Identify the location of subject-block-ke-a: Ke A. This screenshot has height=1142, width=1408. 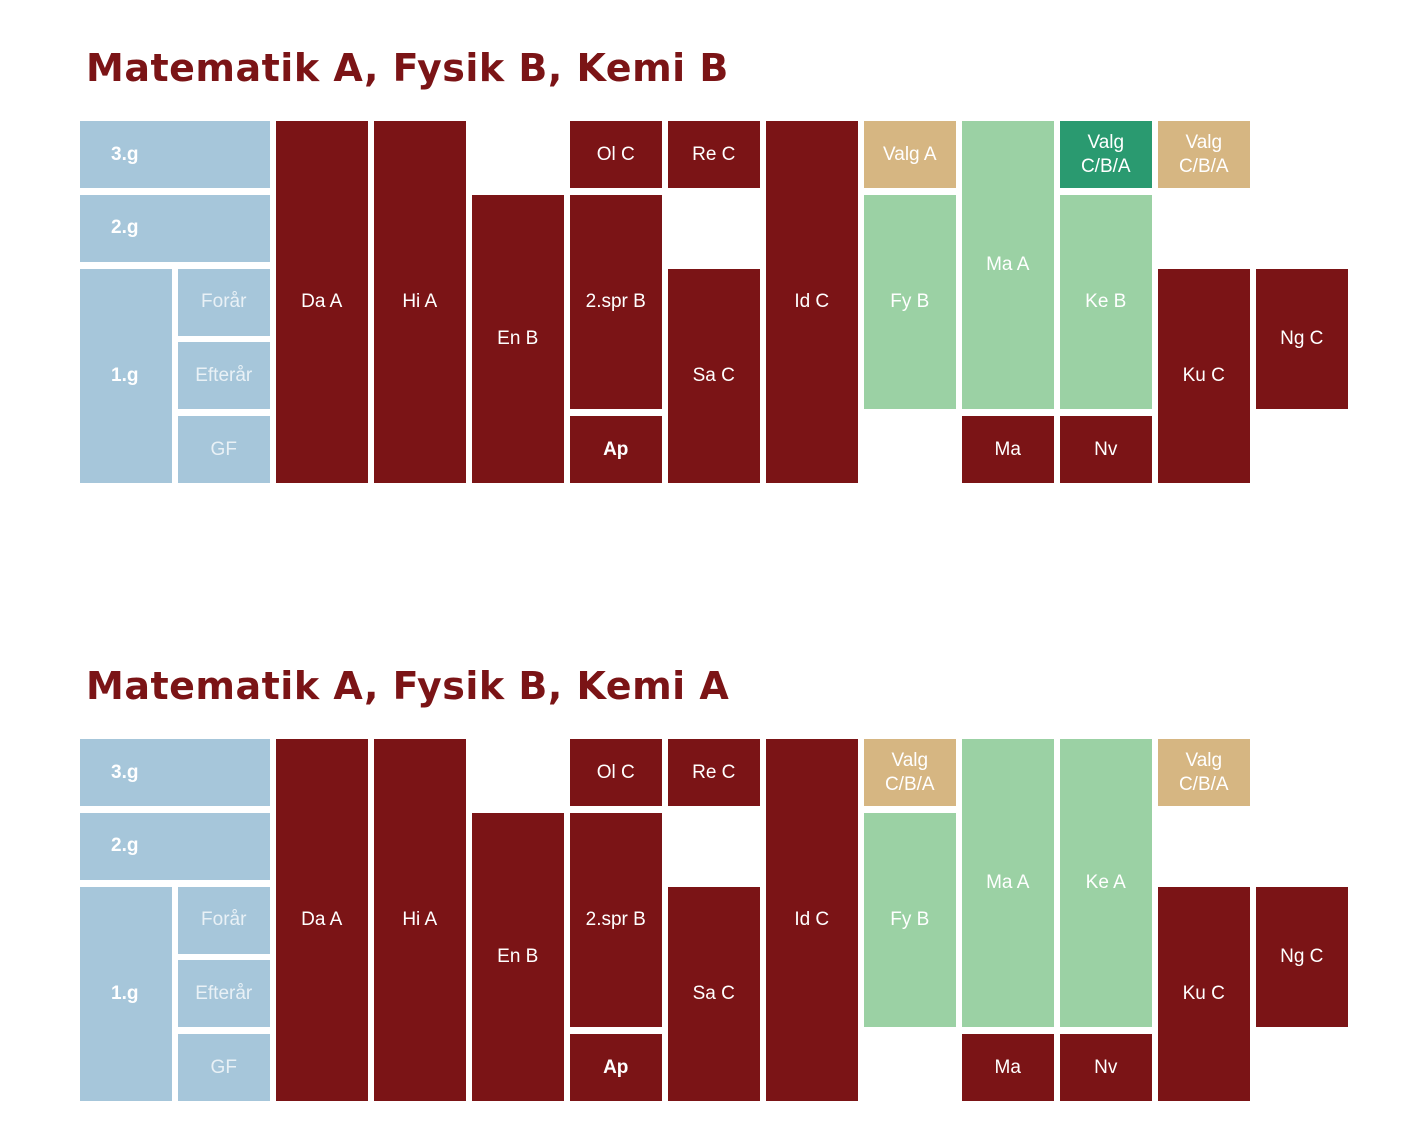
(1106, 883).